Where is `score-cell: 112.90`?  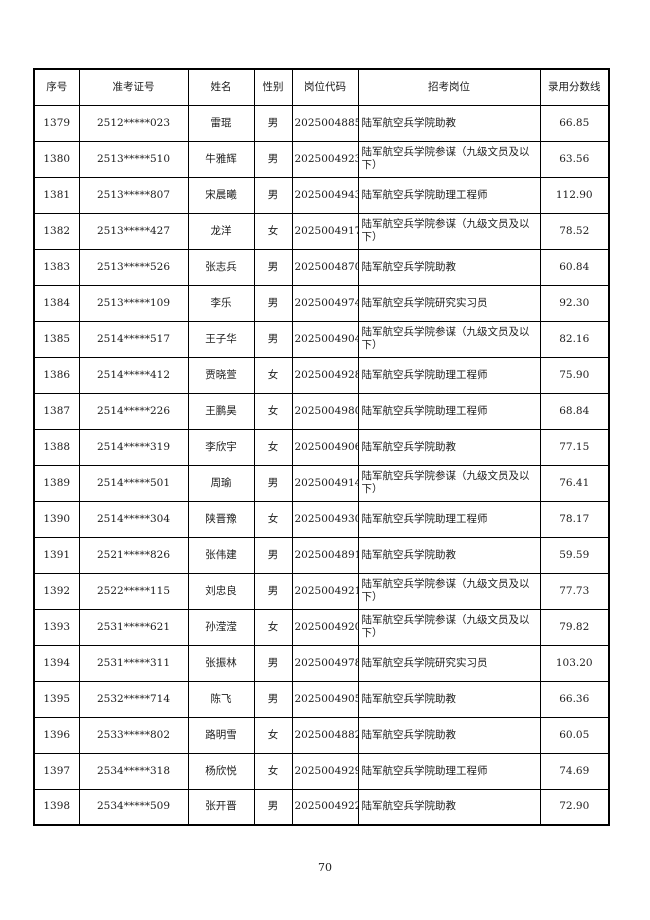 score-cell: 112.90 is located at coordinates (574, 195).